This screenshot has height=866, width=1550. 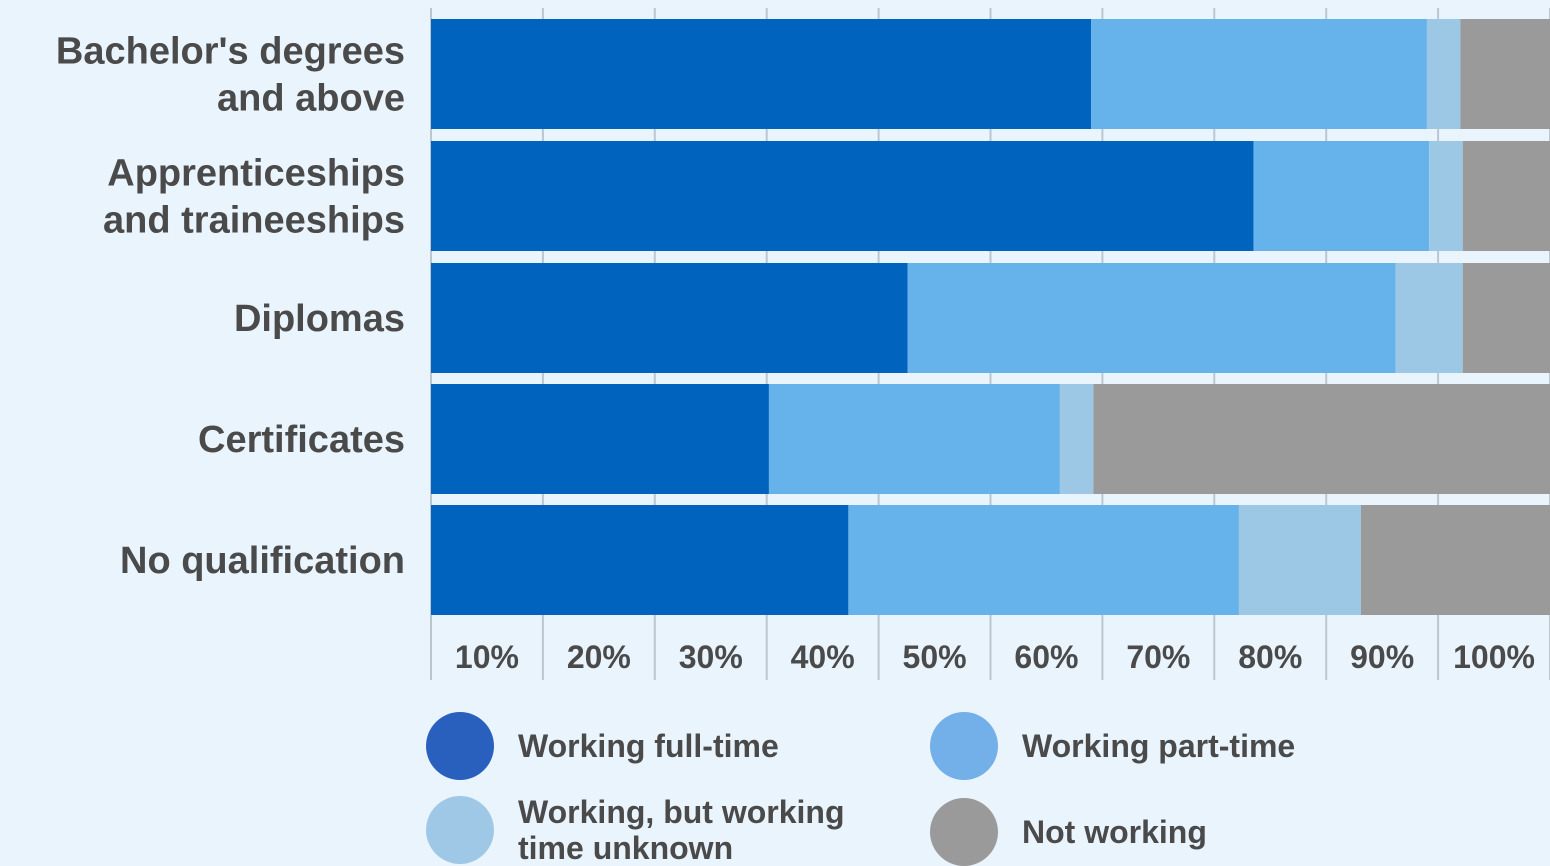 What do you see at coordinates (1043, 560) in the screenshot?
I see `bar-no-qualification-working-part-time` at bounding box center [1043, 560].